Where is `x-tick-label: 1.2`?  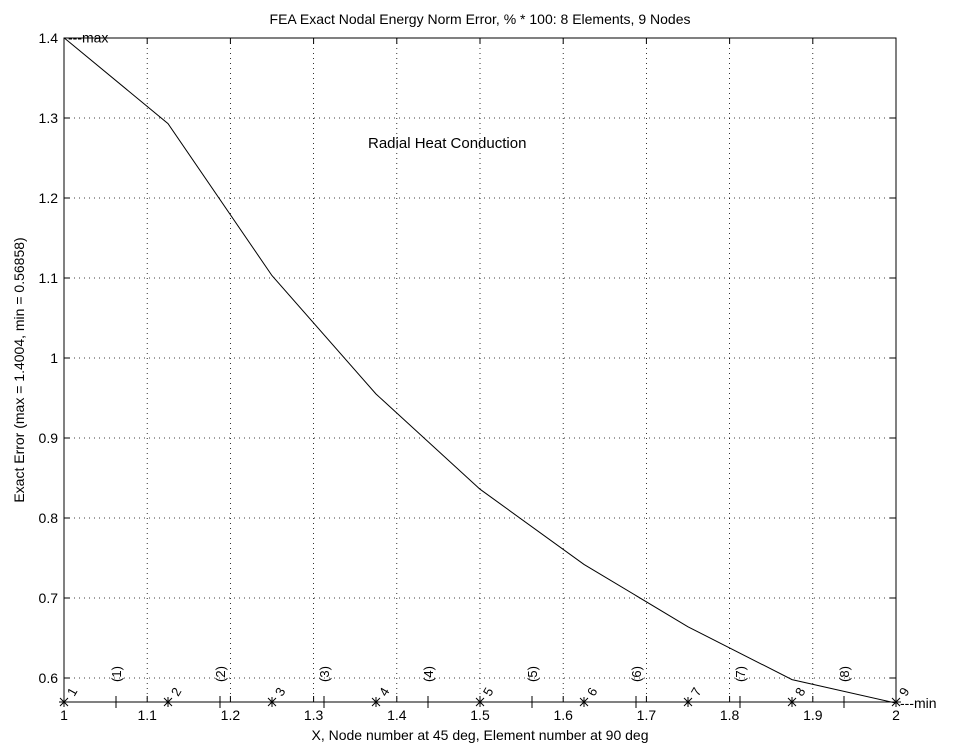
x-tick-label: 1.2 is located at coordinates (231, 715).